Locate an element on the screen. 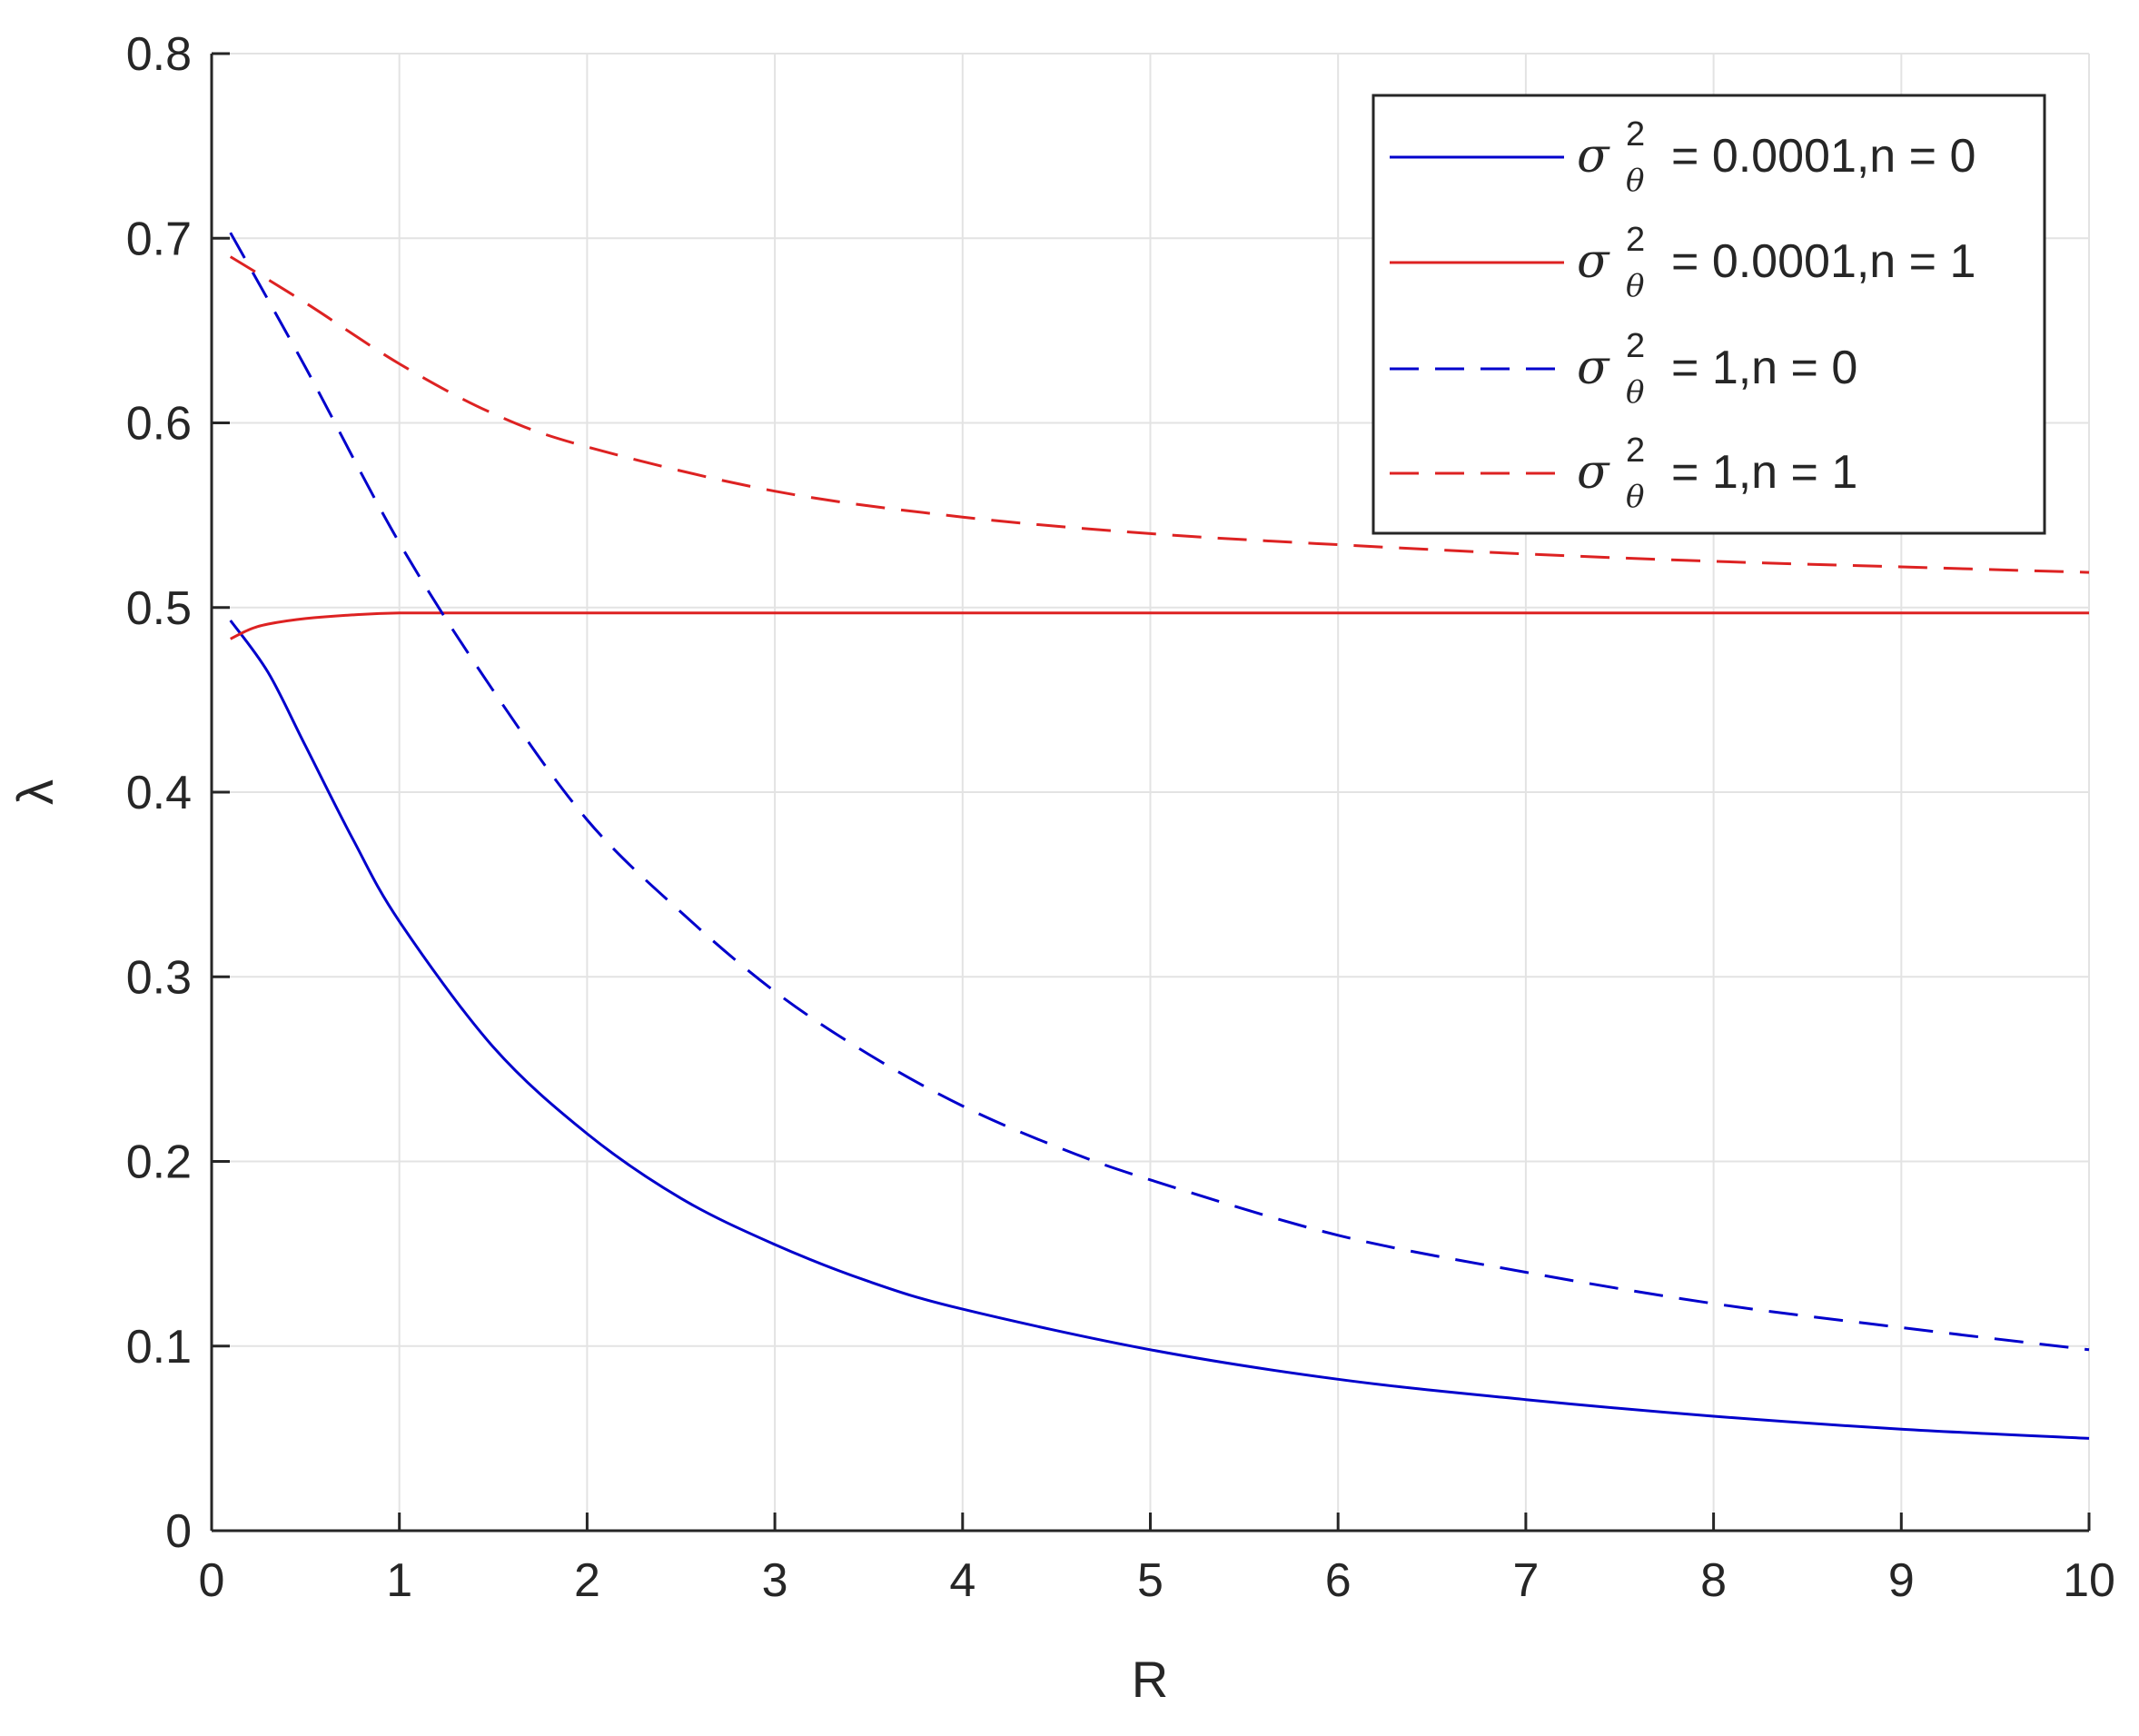  x-tick-label: 6 is located at coordinates (1338, 1580).